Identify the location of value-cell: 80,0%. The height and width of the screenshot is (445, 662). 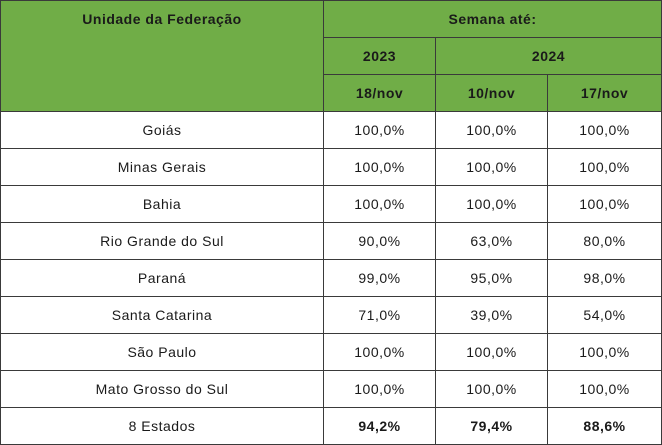
(604, 241).